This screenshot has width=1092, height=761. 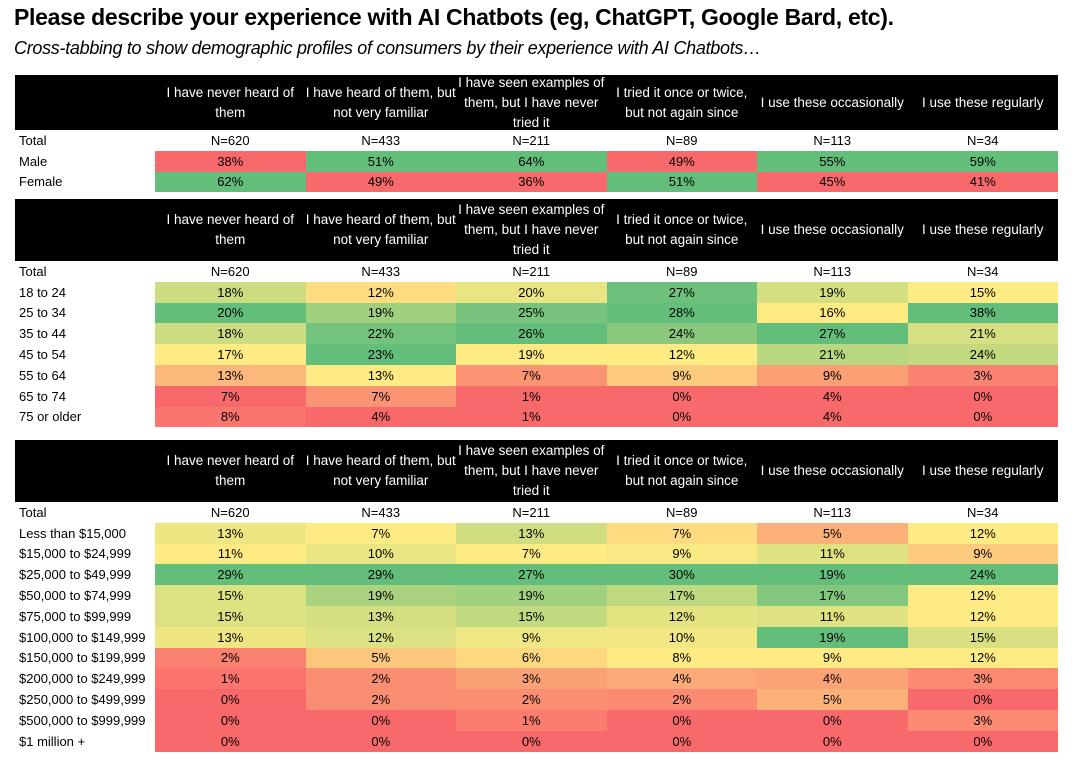 What do you see at coordinates (681, 313) in the screenshot?
I see `heatmap-cell: 28%` at bounding box center [681, 313].